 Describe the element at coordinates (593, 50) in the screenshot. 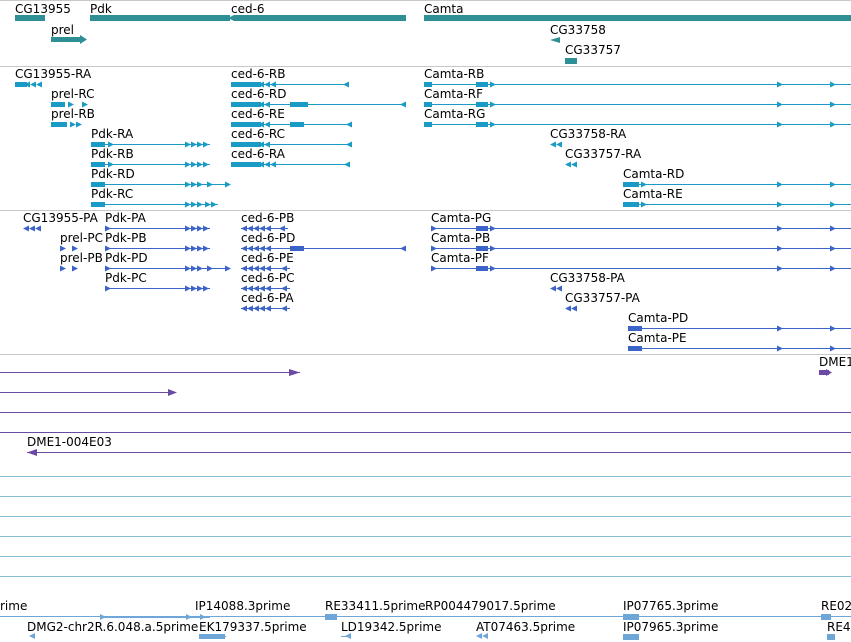

I see `gene-label: CG33757` at that location.